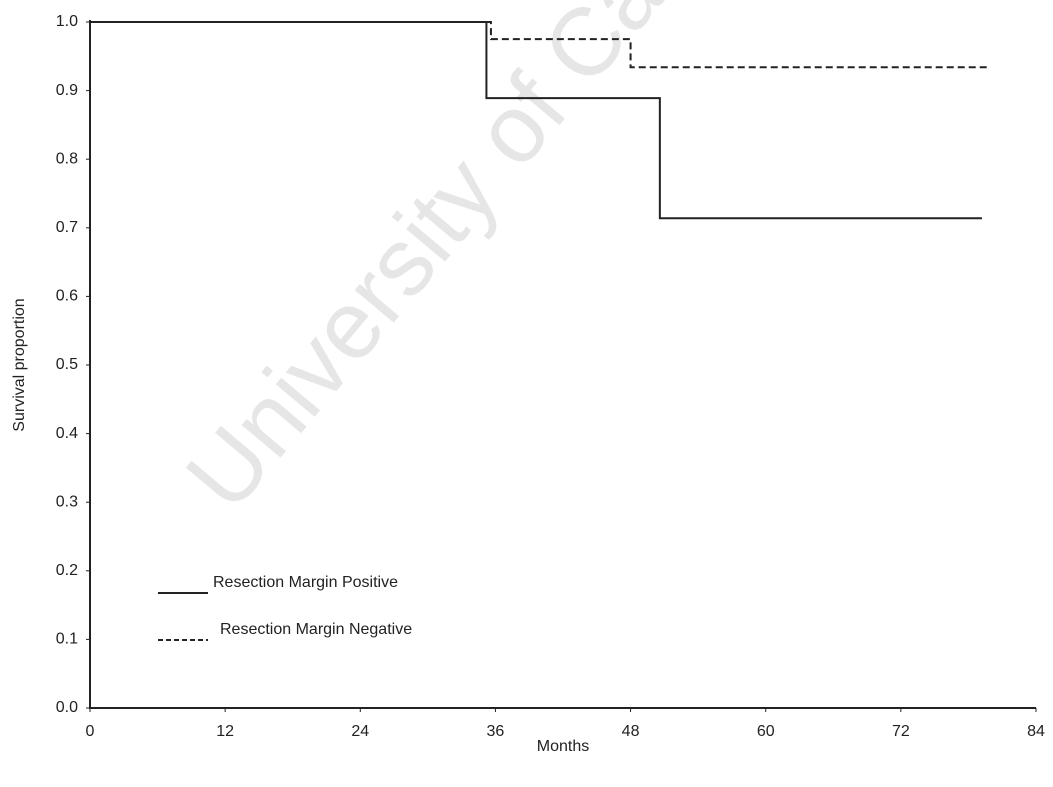 This screenshot has height=787, width=1053. Describe the element at coordinates (305, 582) in the screenshot. I see `legend-label: Resection Margin Positive` at that location.